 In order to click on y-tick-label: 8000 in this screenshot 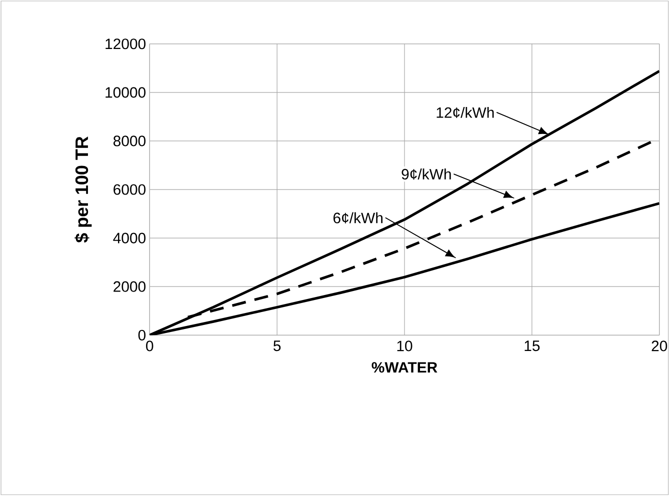, I will do `click(129, 141)`.